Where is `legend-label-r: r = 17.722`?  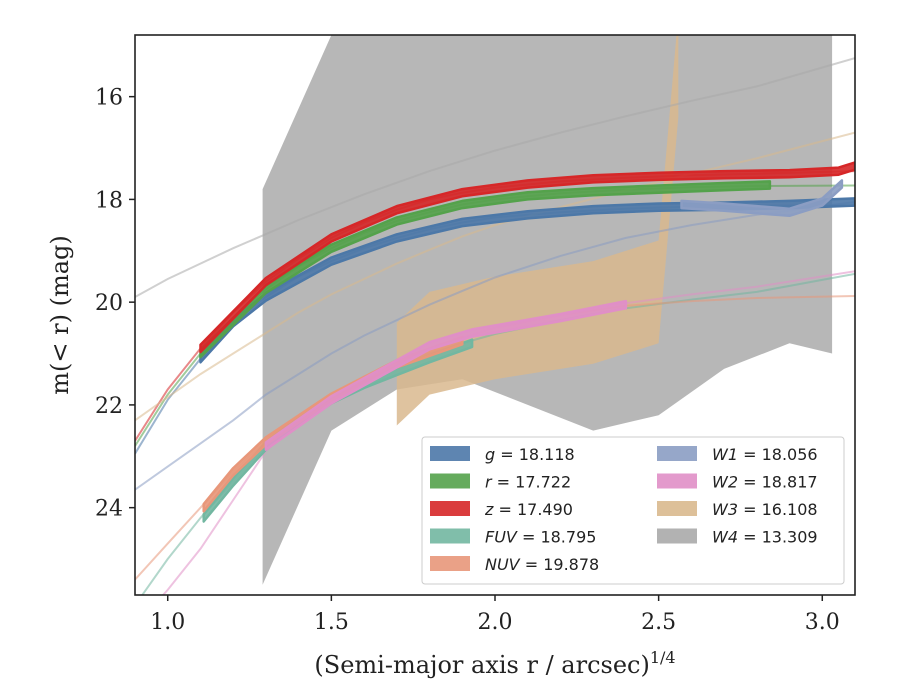 legend-label-r: r = 17.722 is located at coordinates (528, 482).